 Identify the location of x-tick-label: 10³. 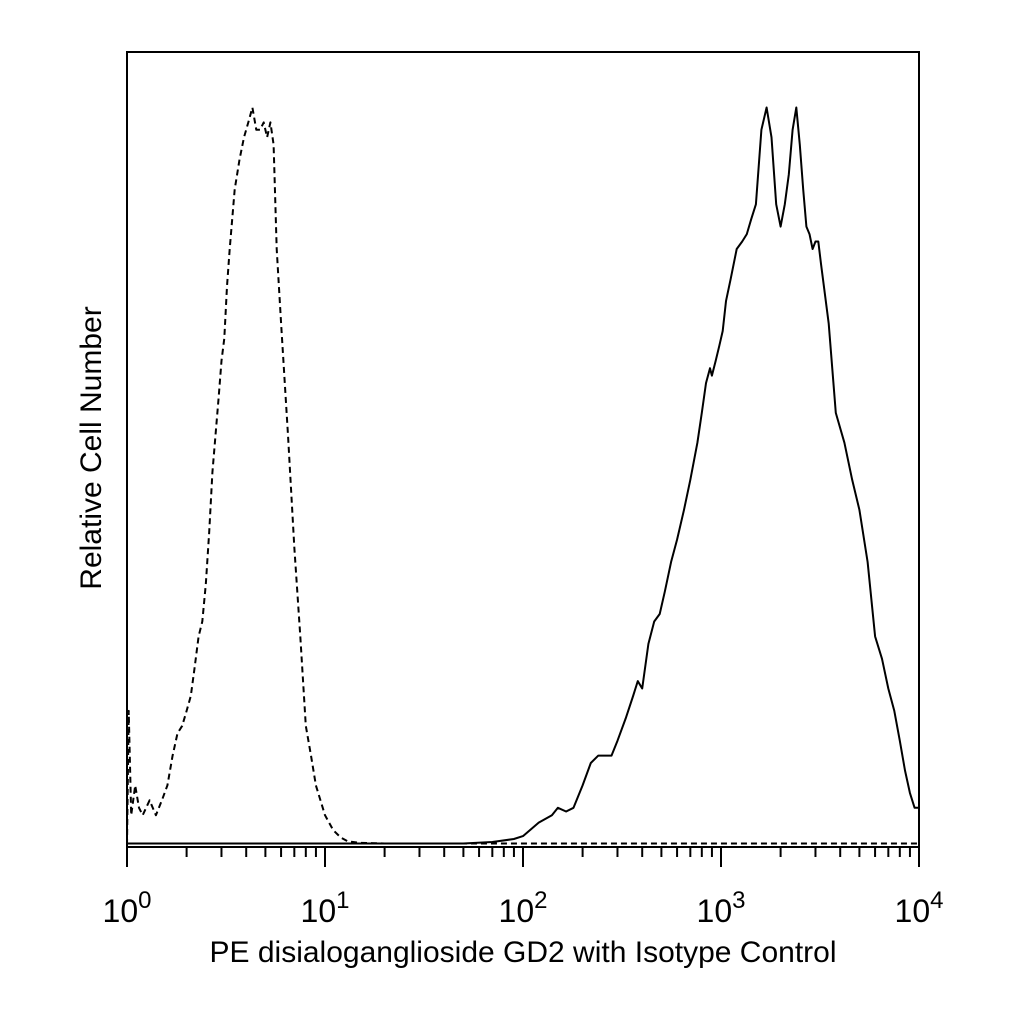
(721, 908).